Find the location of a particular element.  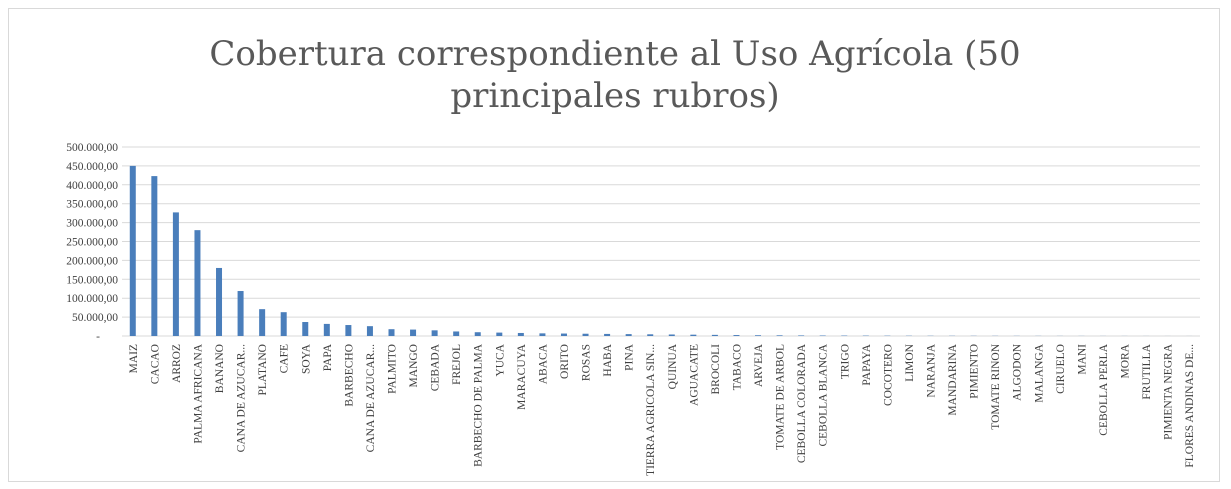

x-tick-label: FREJOL is located at coordinates (457, 364).